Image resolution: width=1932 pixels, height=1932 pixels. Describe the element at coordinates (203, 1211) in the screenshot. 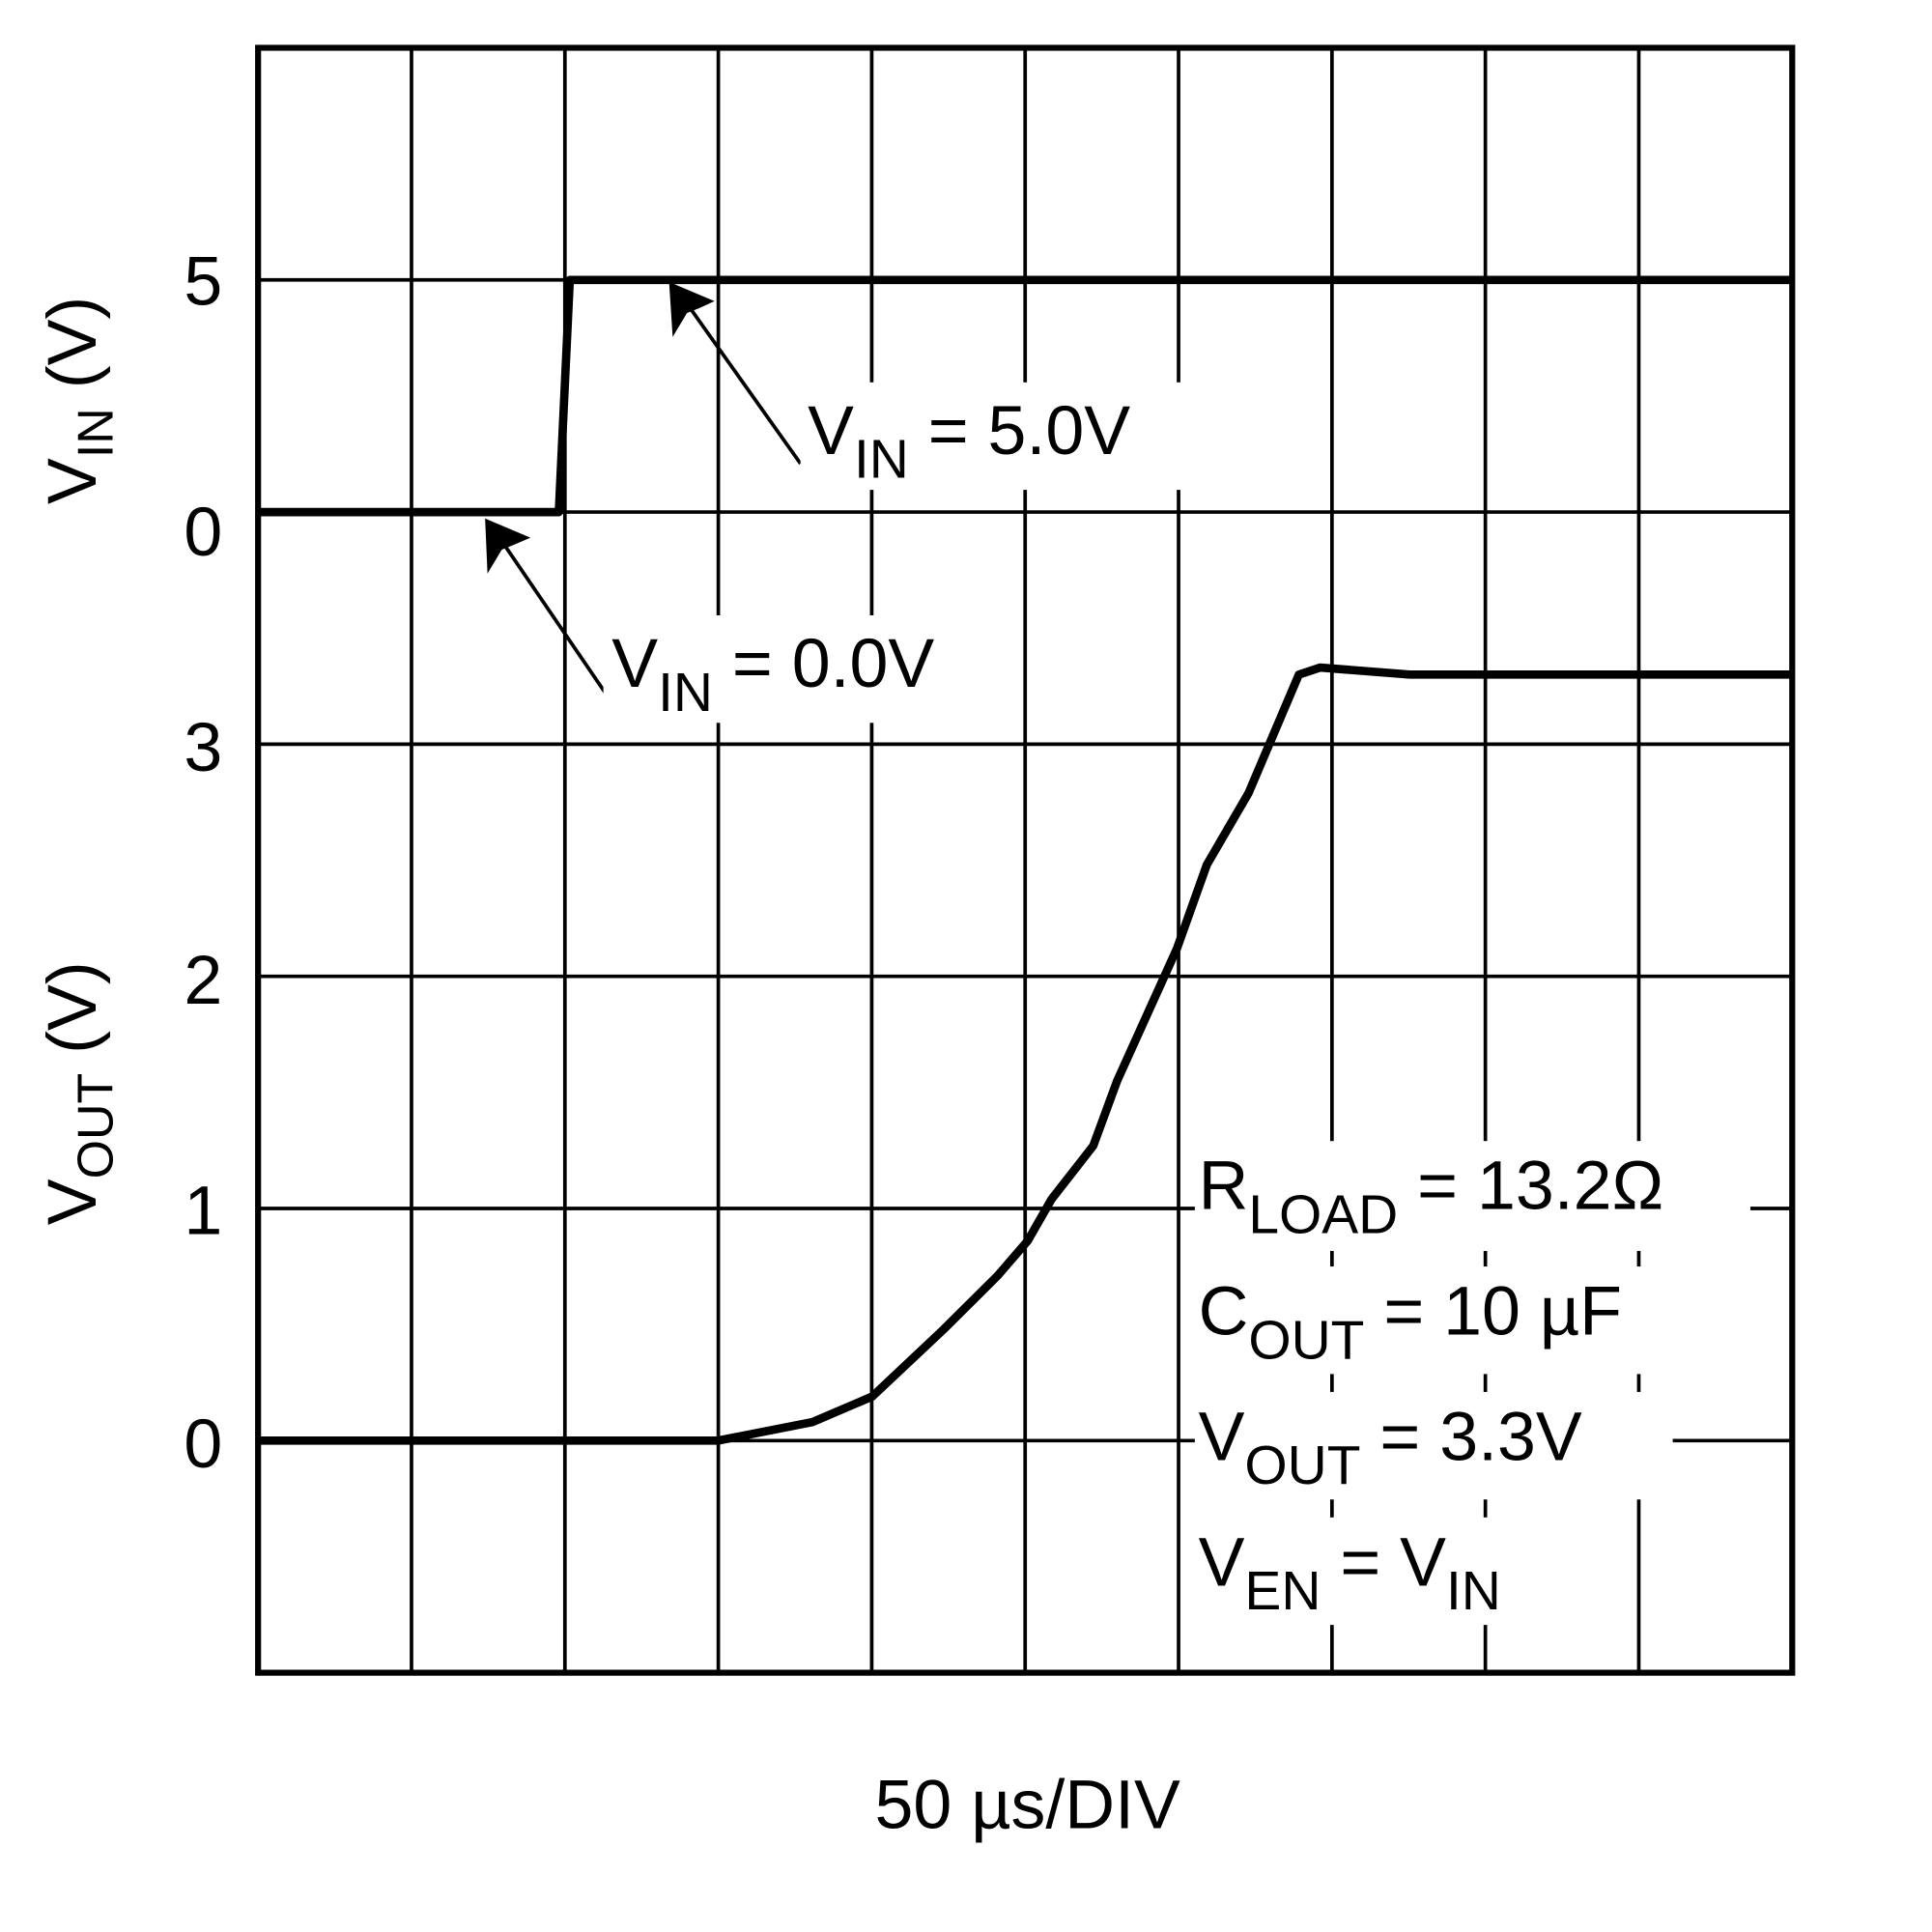

I see `y-tick-vout-1: 1` at that location.